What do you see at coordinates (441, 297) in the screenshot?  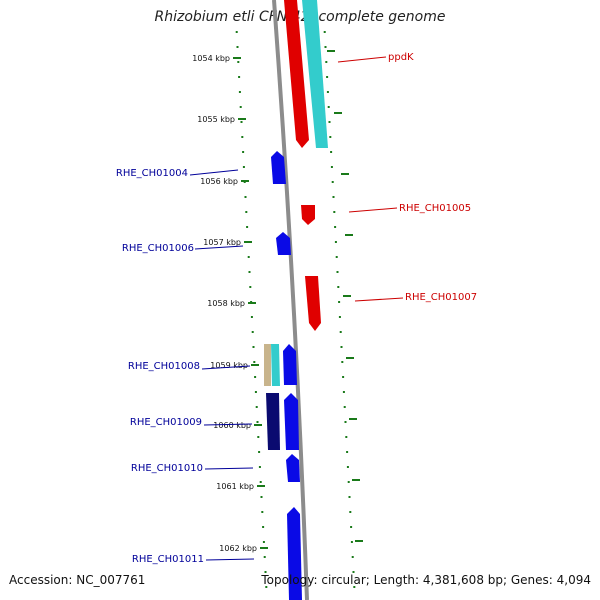 I see `label-rhe-ch01007: RHE_CH01007` at bounding box center [441, 297].